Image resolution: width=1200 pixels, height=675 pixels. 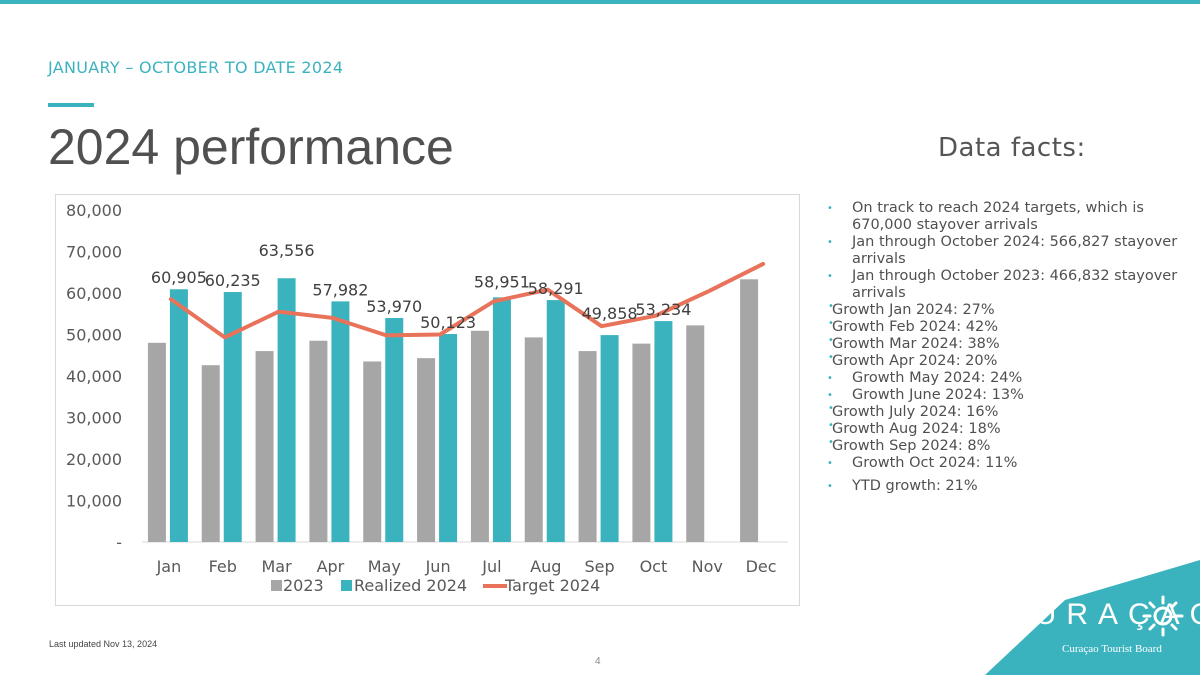 I want to click on x-tick-label: Jan, so click(x=169, y=566).